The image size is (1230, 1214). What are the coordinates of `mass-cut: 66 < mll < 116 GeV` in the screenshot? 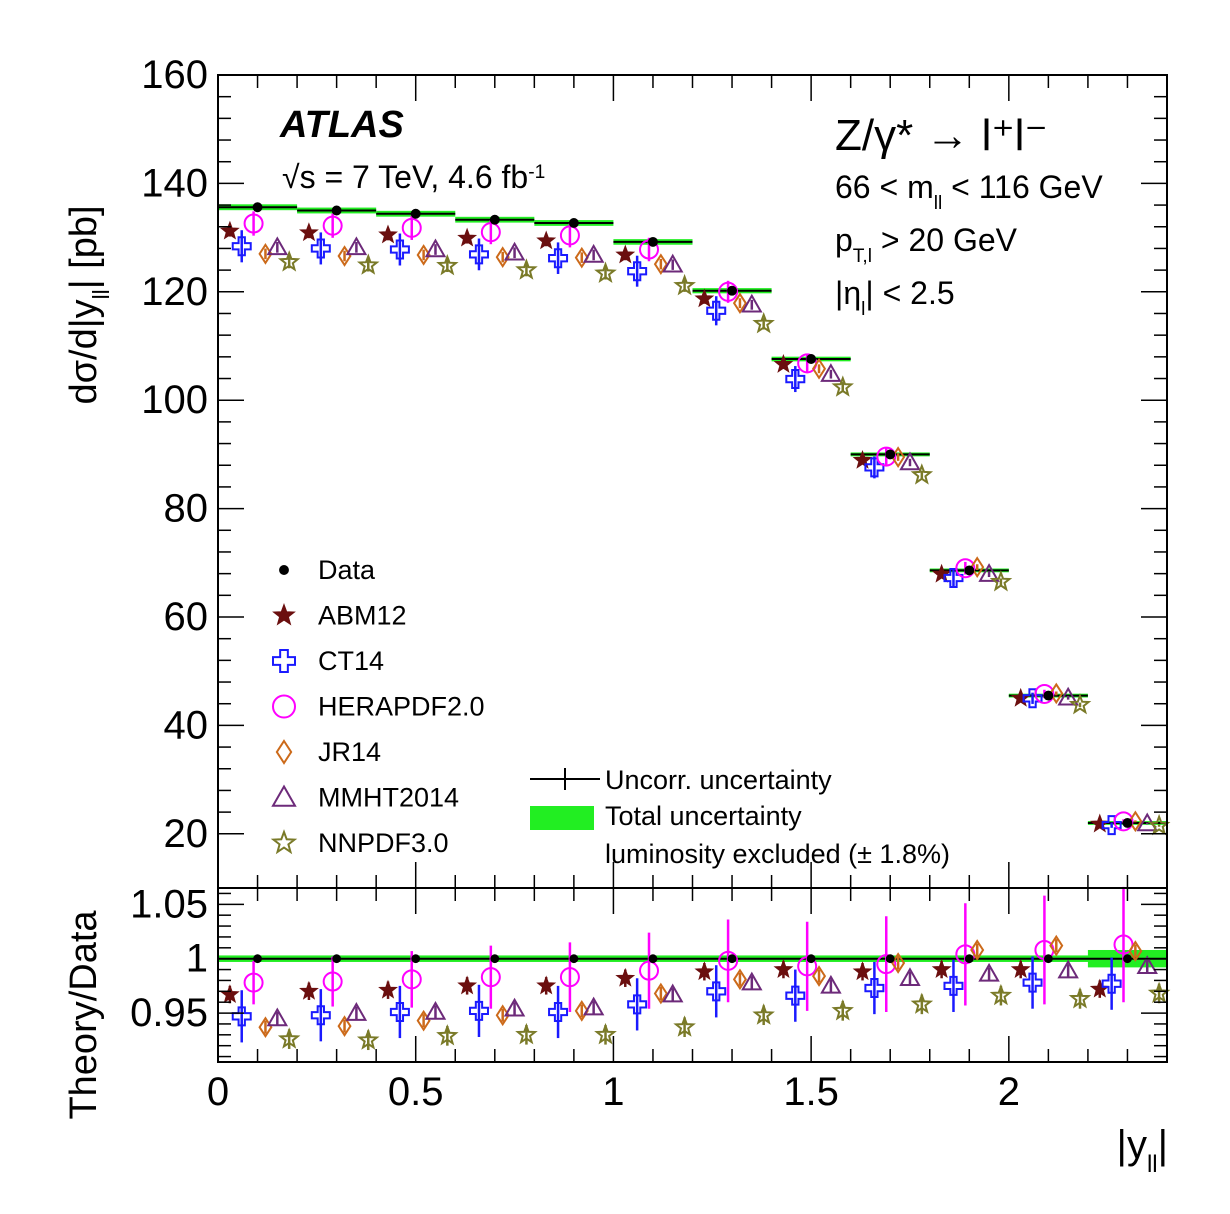 It's located at (969, 191).